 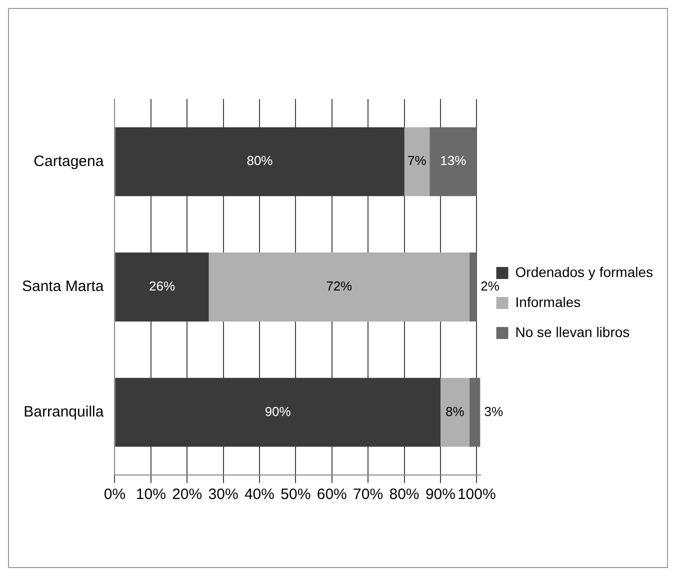 I want to click on data-label: 3%, so click(x=494, y=411).